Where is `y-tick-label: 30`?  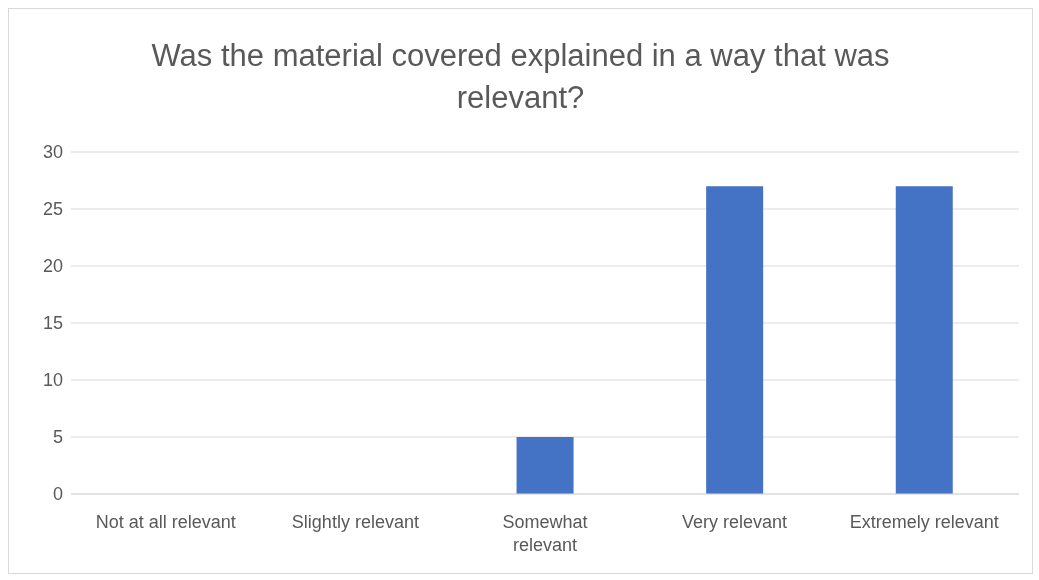 y-tick-label: 30 is located at coordinates (52, 152).